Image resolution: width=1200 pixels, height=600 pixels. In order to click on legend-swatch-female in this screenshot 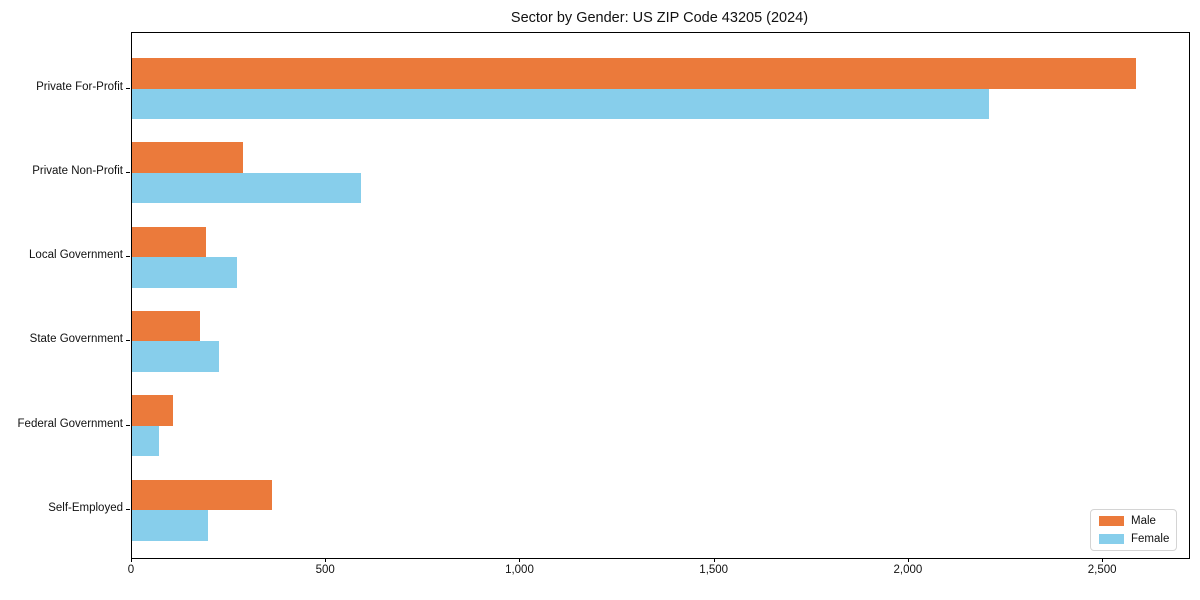, I will do `click(1111, 539)`.